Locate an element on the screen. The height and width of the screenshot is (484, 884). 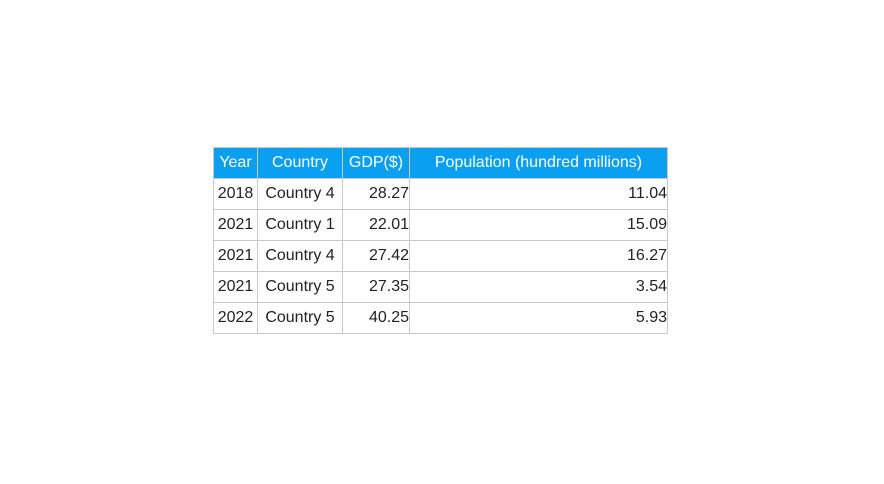
cell-country: Country 1 is located at coordinates (300, 225).